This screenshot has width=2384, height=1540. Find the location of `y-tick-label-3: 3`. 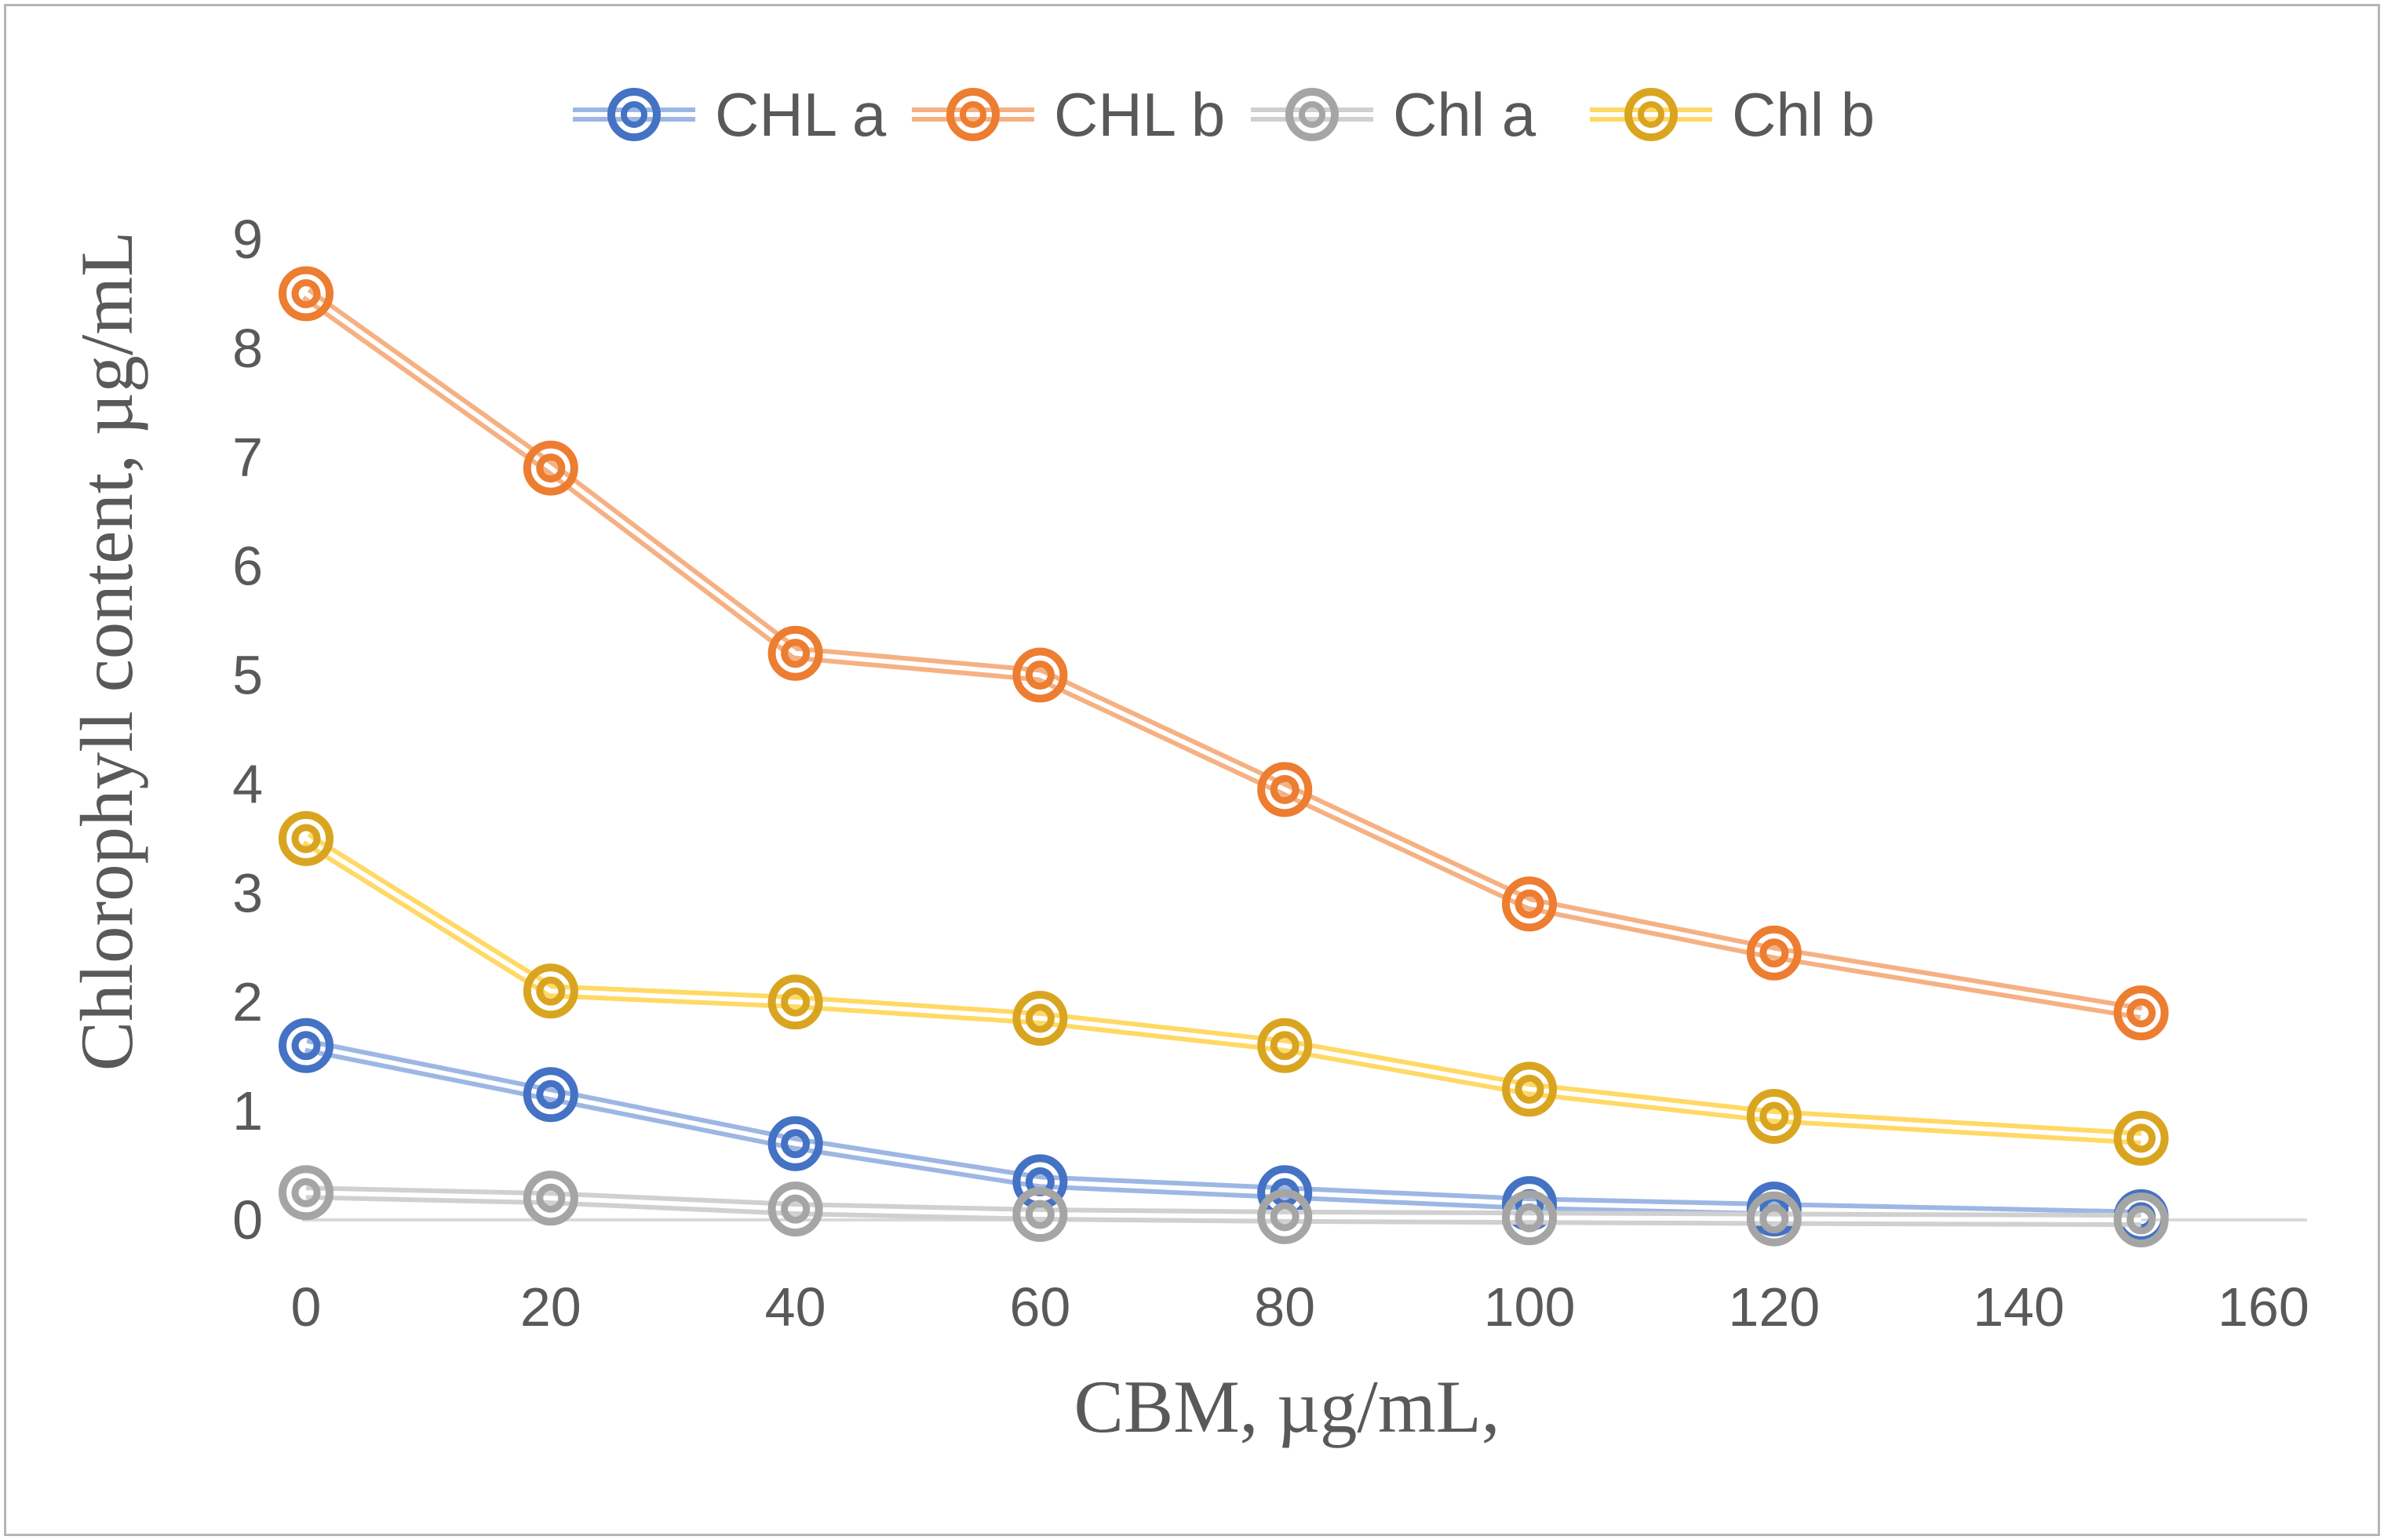

y-tick-label-3: 3 is located at coordinates (248, 892).